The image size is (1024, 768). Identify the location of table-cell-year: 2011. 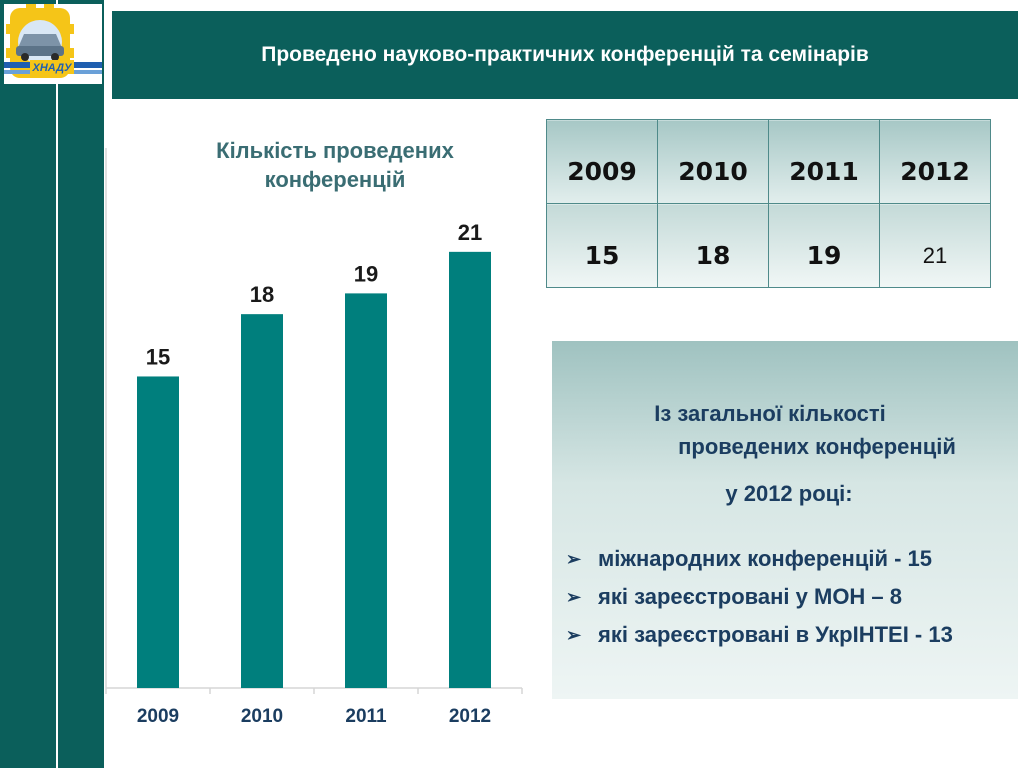
(824, 161).